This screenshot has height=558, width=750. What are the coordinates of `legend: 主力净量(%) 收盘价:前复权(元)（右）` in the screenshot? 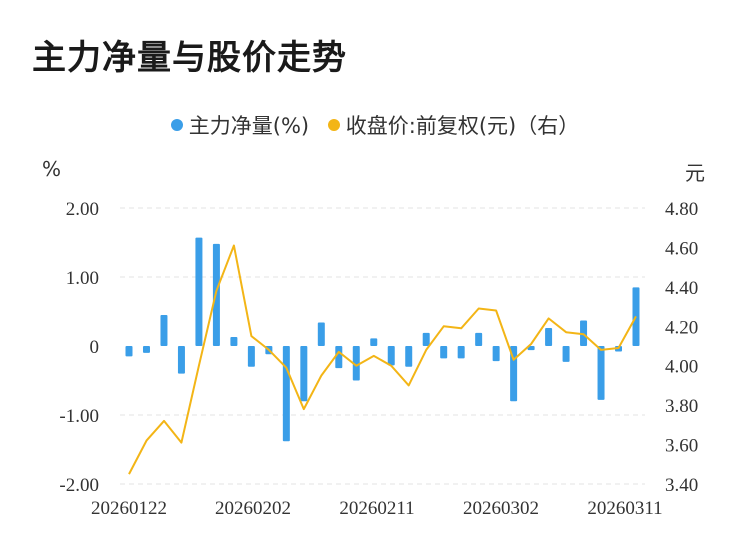 It's located at (375, 125).